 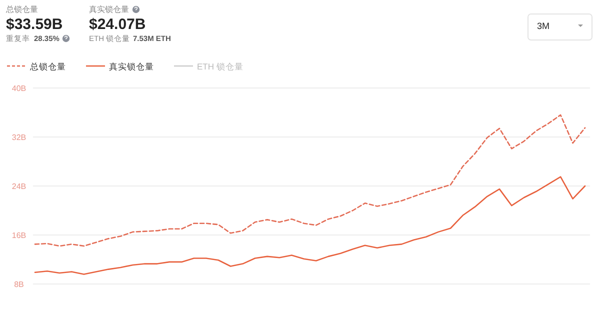 I want to click on y-tick-label: 24B, so click(x=19, y=186).